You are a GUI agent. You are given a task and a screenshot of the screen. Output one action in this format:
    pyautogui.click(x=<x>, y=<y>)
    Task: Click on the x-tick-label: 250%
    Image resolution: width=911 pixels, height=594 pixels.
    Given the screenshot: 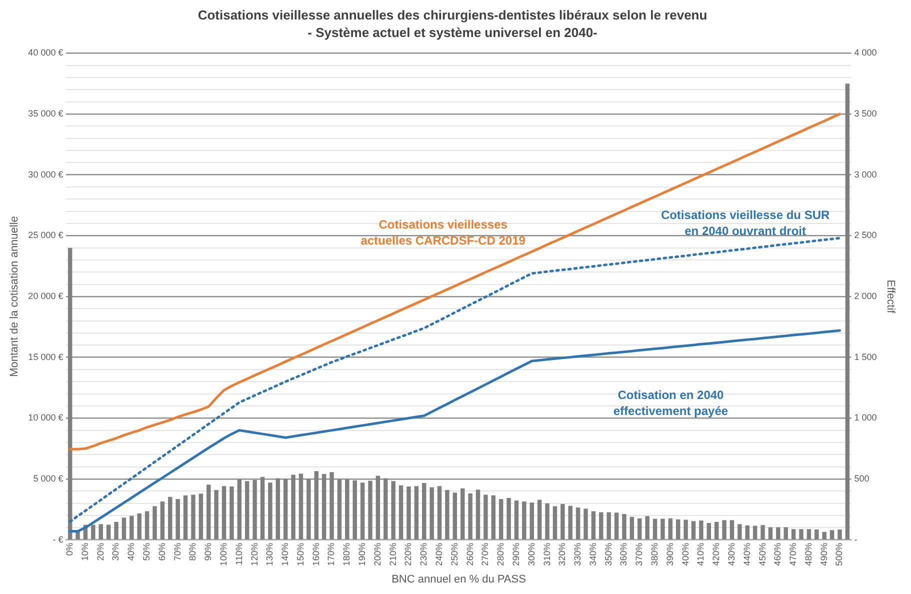 What is the action you would take?
    pyautogui.click(x=454, y=554)
    